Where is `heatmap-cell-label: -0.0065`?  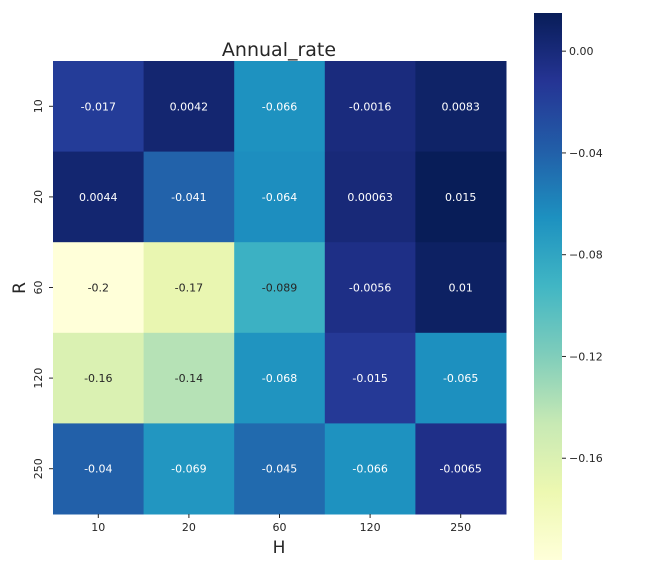
heatmap-cell-label: -0.0065 is located at coordinates (460, 469).